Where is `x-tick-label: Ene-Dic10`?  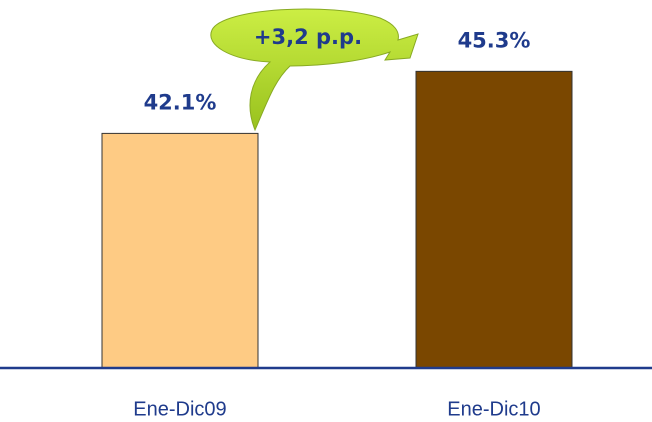
x-tick-label: Ene-Dic10 is located at coordinates (493, 409).